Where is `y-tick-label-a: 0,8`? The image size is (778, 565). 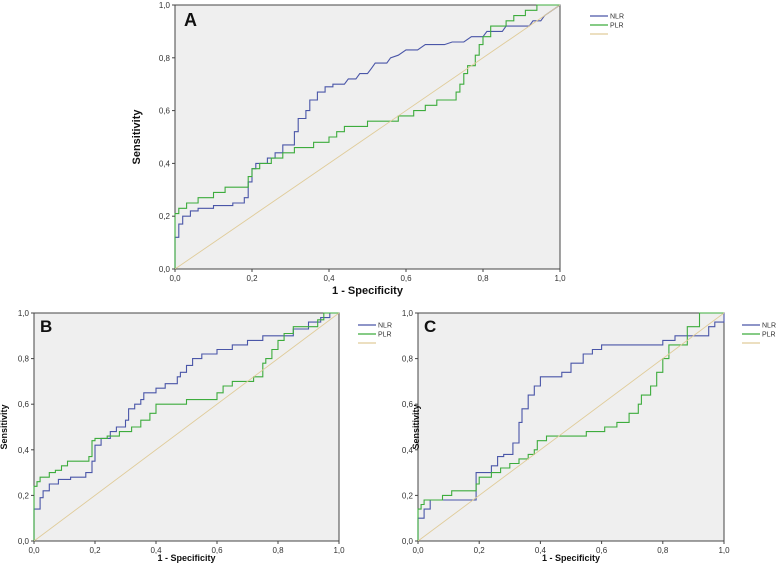
y-tick-label-a: 0,8 is located at coordinates (165, 58).